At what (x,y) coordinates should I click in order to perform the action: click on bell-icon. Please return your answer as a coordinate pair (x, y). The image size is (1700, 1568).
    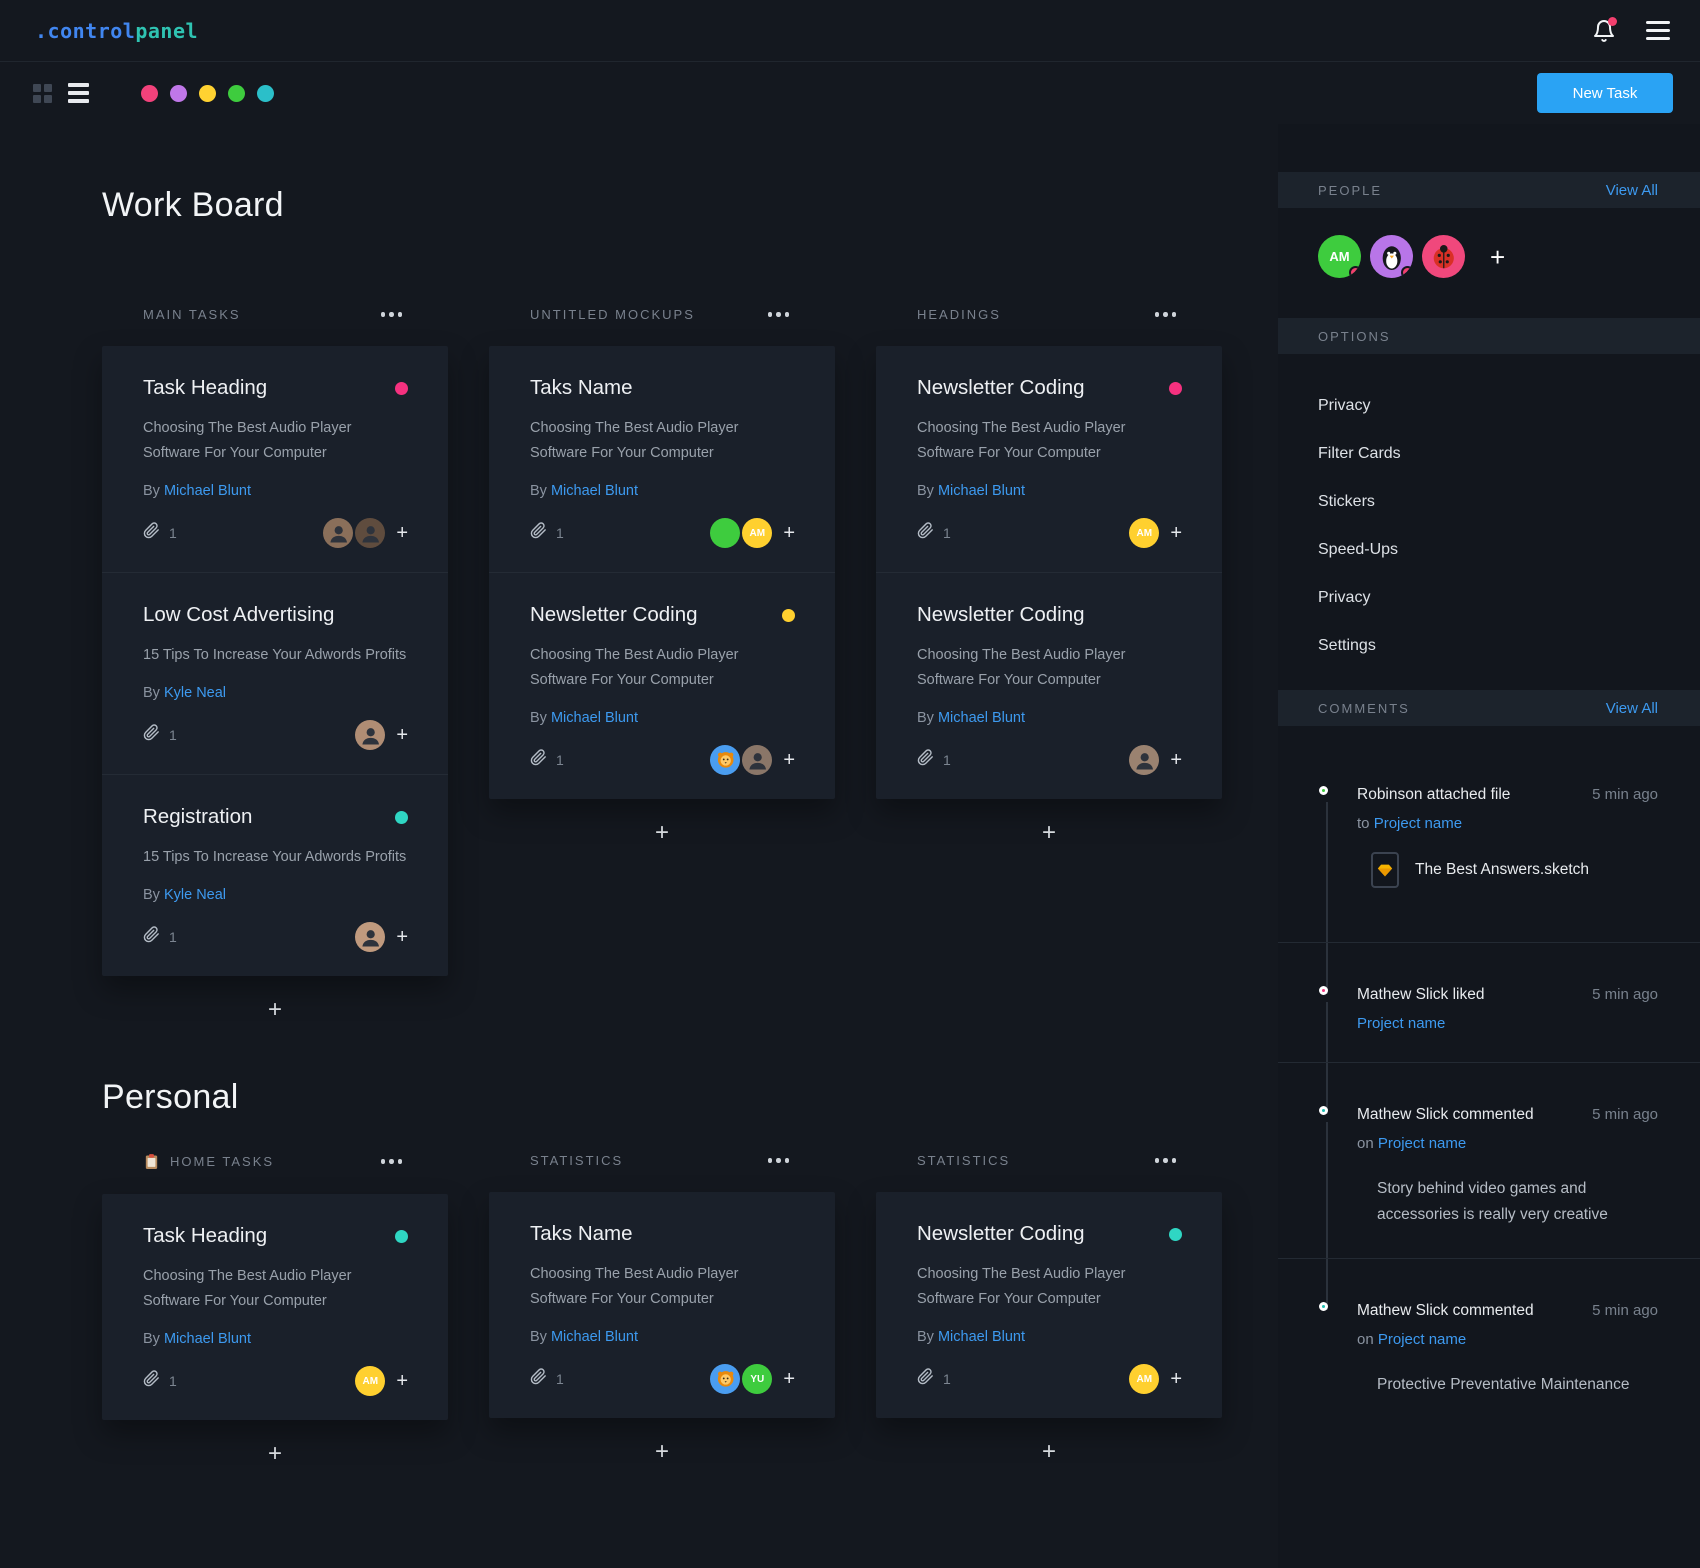
    Looking at the image, I should click on (1604, 29).